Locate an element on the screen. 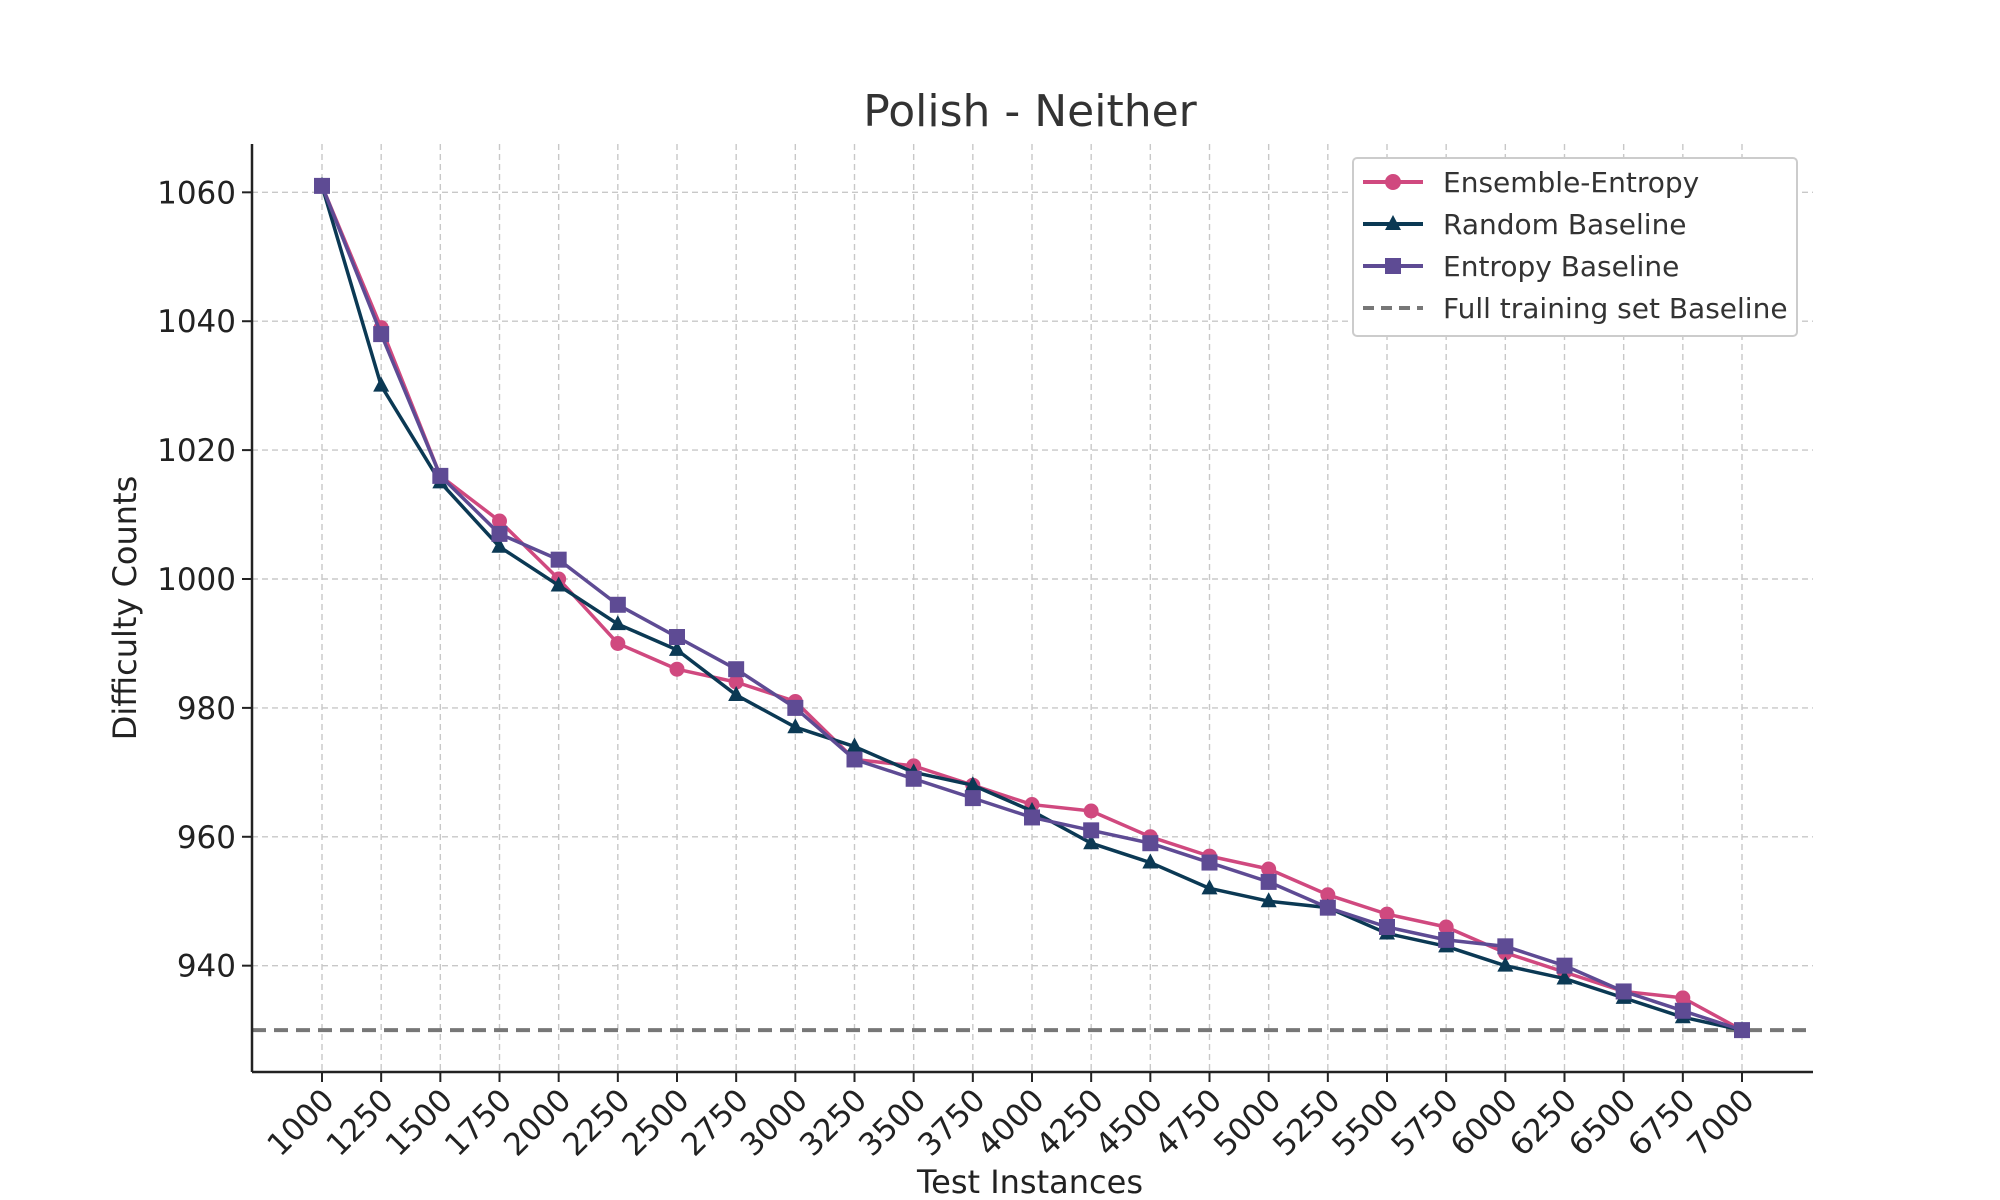 This screenshot has height=1200, width=2000. chart-title: Polish - Neither is located at coordinates (1030, 111).